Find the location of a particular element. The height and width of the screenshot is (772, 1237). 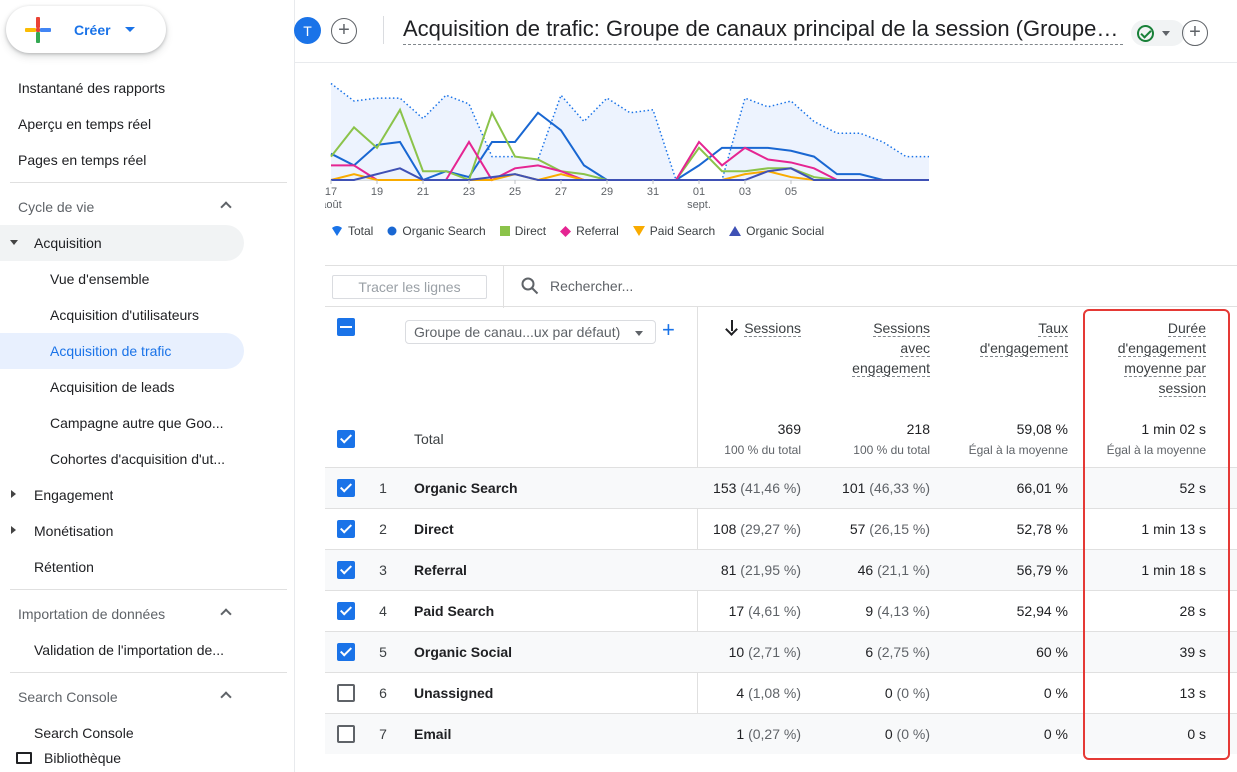

sessions-pct: (21,95 %) is located at coordinates (770, 570).